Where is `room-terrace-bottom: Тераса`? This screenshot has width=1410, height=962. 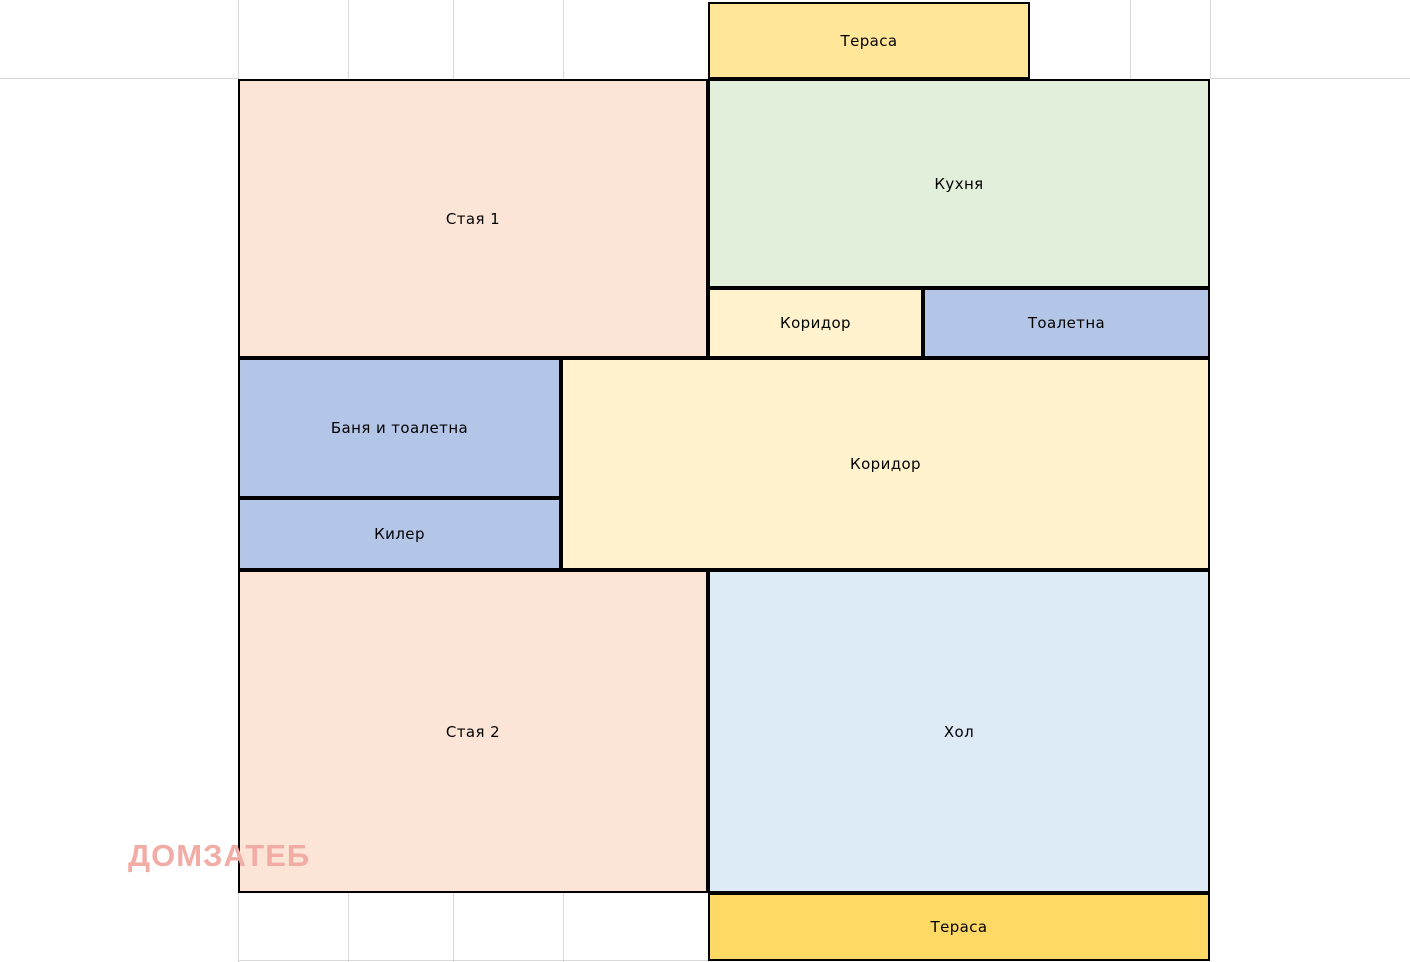 room-terrace-bottom: Тераса is located at coordinates (959, 927).